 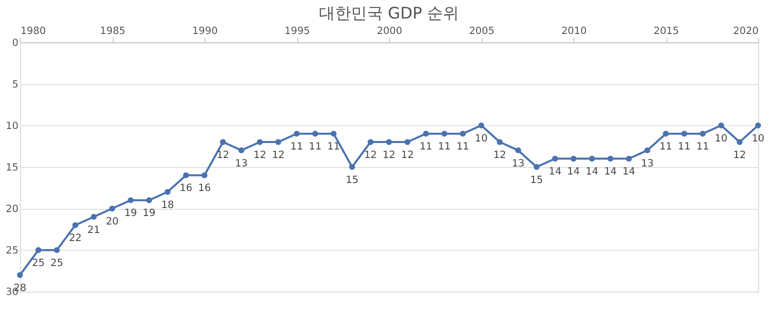 What do you see at coordinates (12, 126) in the screenshot?
I see `y-tick-label: 10` at bounding box center [12, 126].